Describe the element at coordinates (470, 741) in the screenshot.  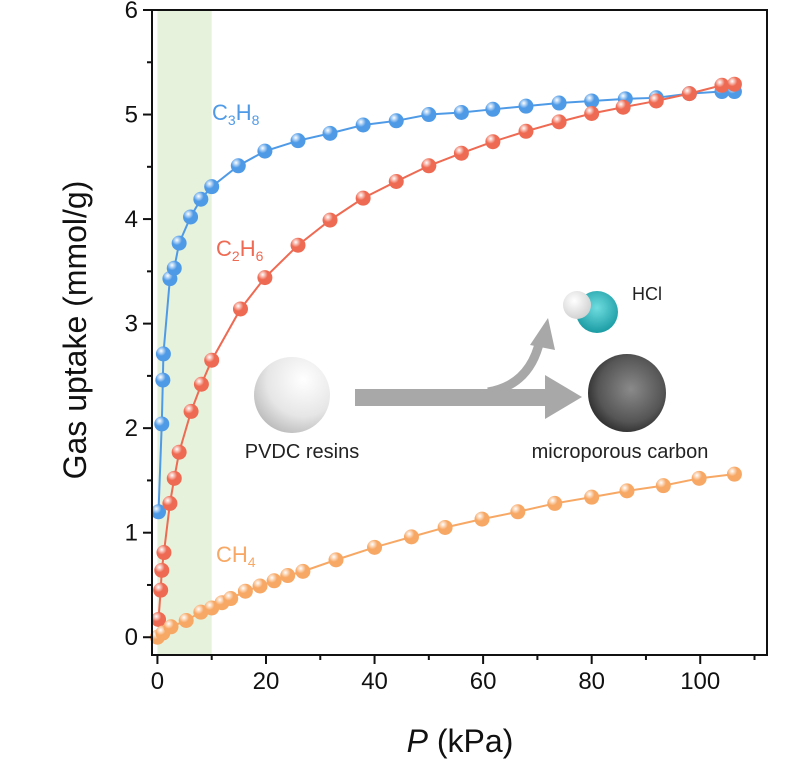
I see `x-axis-label-unit: (kPa)` at that location.